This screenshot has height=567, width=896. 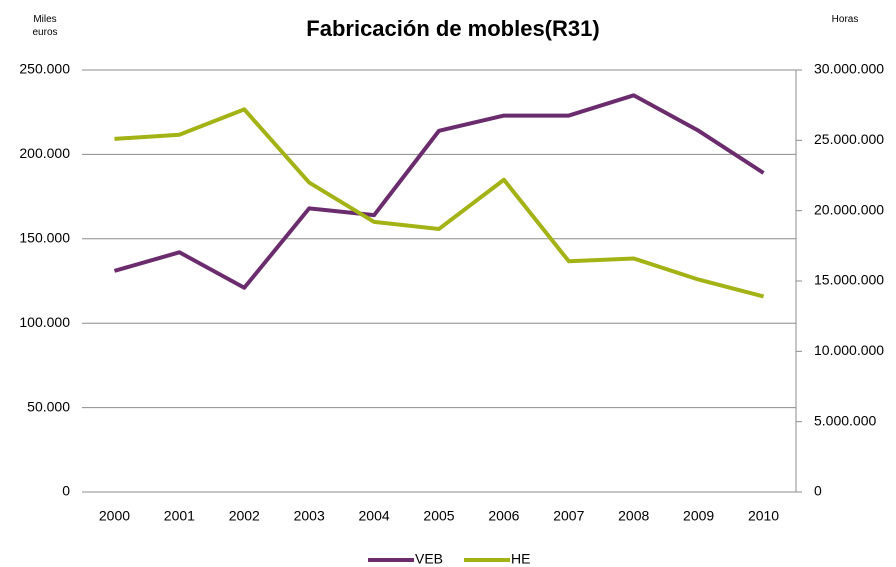 I want to click on y2-tick-label: 0, so click(x=818, y=491).